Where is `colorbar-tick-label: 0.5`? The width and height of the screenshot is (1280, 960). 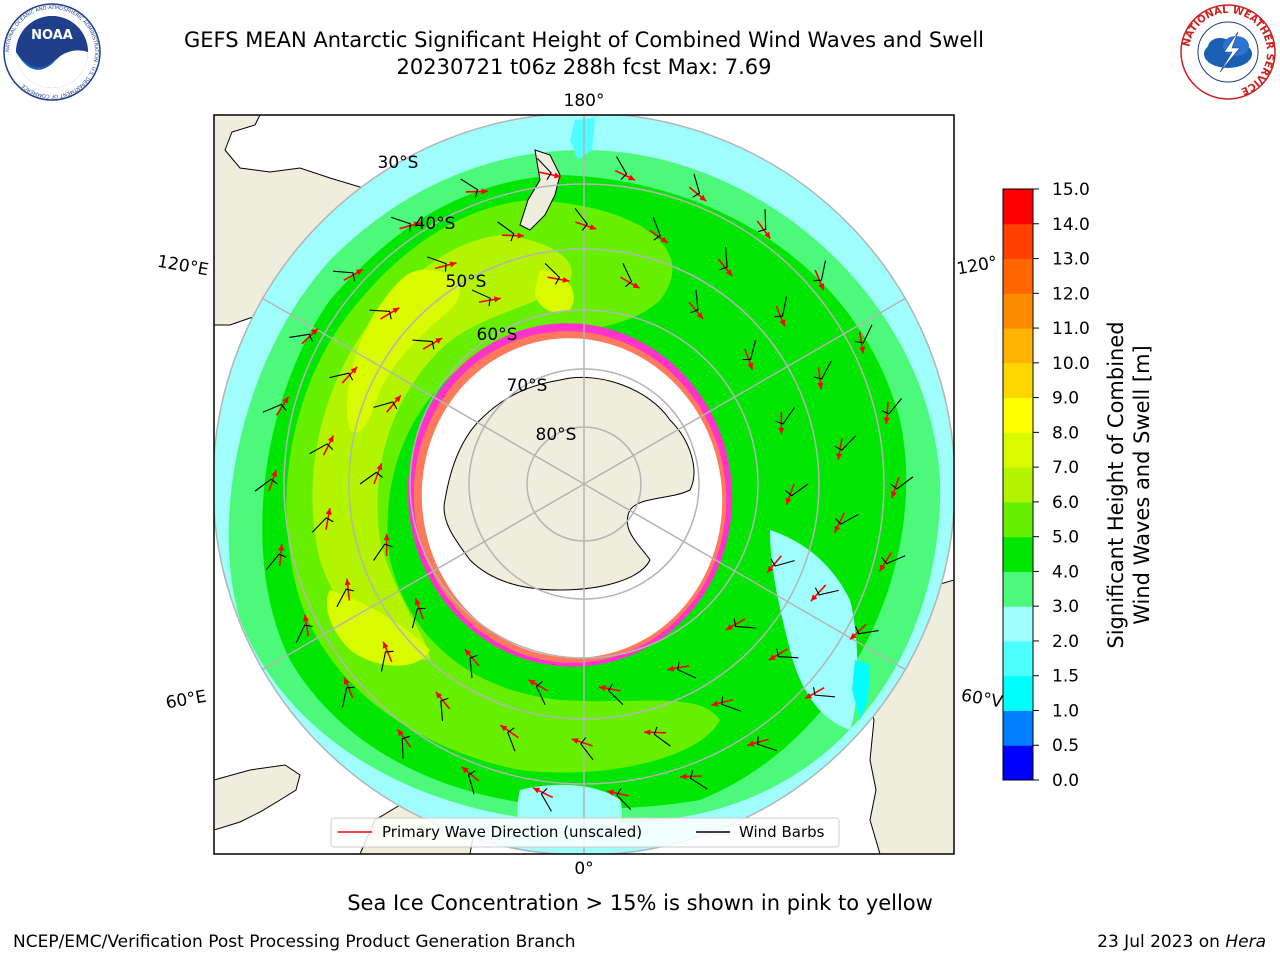
colorbar-tick-label: 0.5 is located at coordinates (1065, 746).